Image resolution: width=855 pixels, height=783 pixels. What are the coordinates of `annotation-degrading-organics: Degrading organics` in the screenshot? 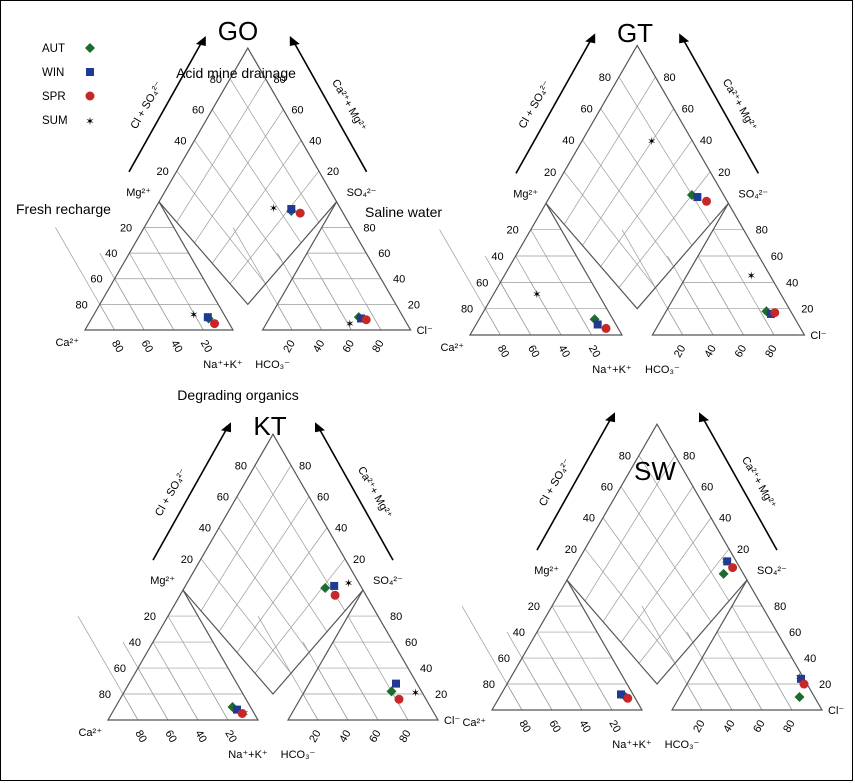 It's located at (237, 395).